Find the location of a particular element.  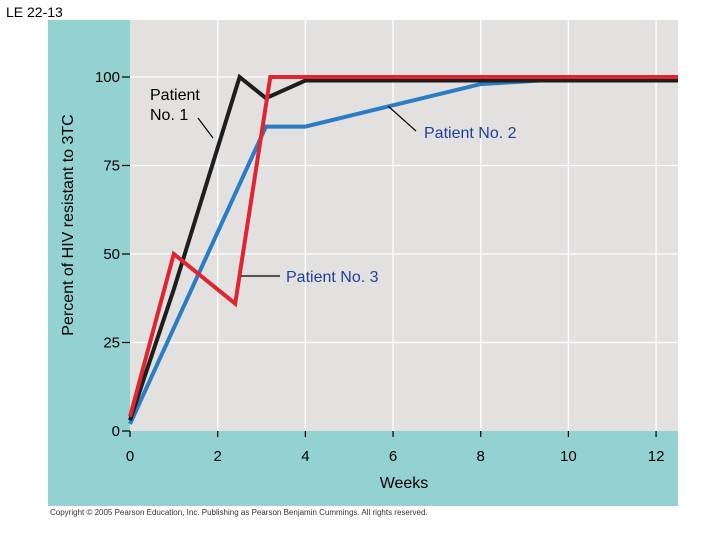

callout-patient-3: Patient No. 3 is located at coordinates (332, 277).